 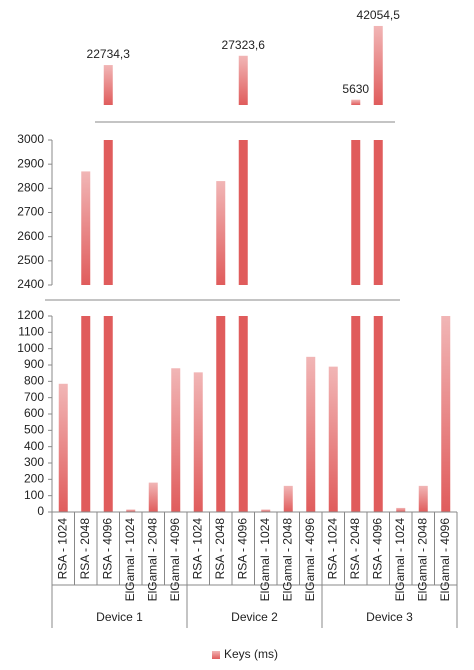 I want to click on y-tick-label: 1100, so click(x=31, y=332).